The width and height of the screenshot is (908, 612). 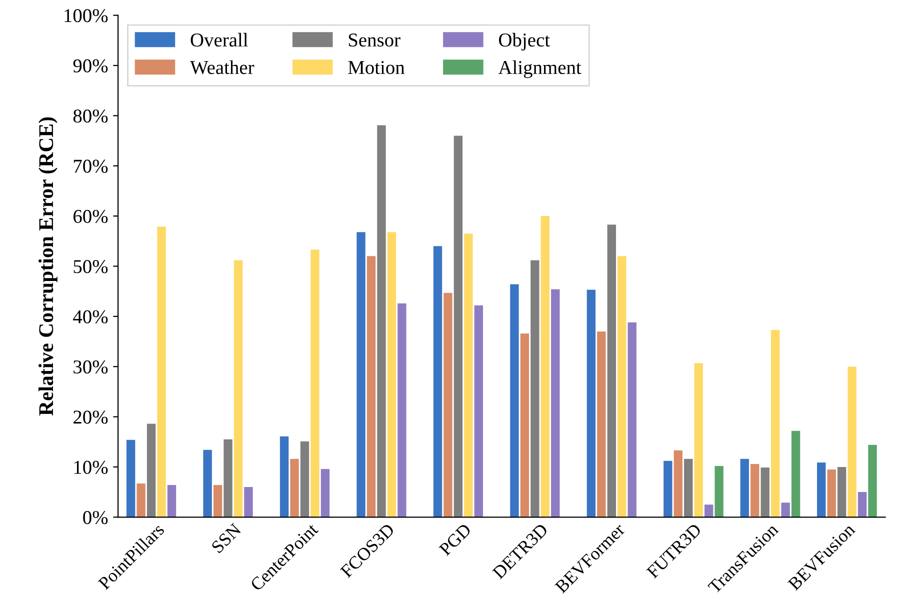 I want to click on y-tick-label: 60%, so click(x=91, y=217).